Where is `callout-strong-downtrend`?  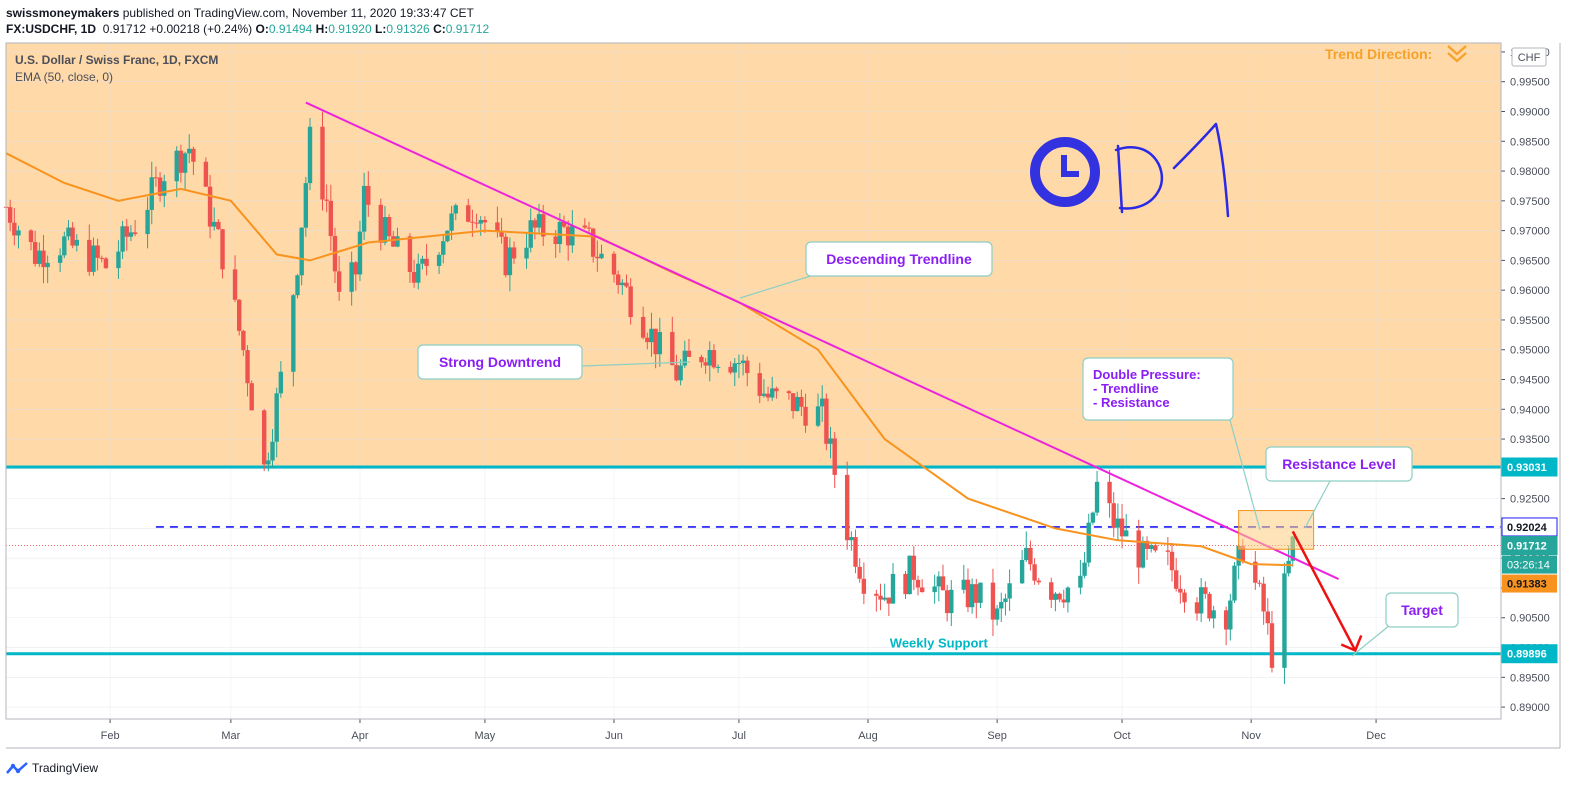
callout-strong-downtrend is located at coordinates (500, 362).